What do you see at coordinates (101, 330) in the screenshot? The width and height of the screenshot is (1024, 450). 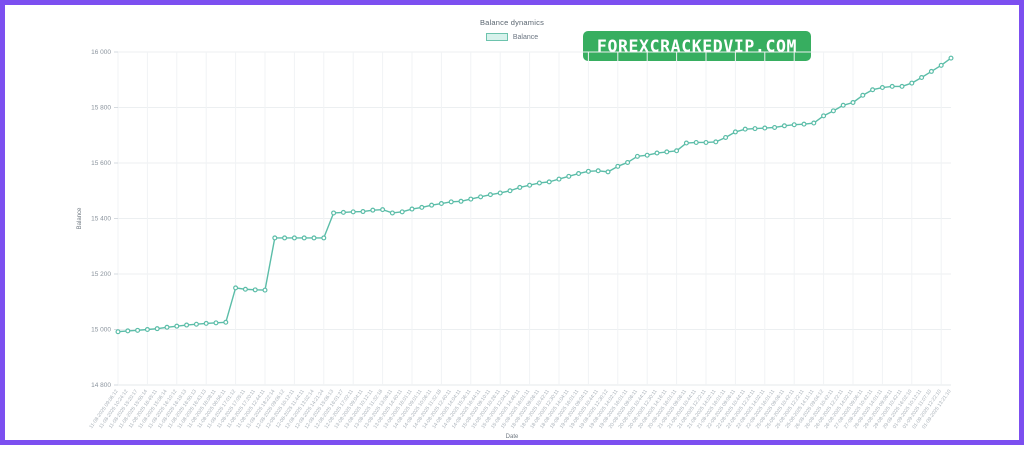 I see `y-axis-tick-label: 15 000` at bounding box center [101, 330].